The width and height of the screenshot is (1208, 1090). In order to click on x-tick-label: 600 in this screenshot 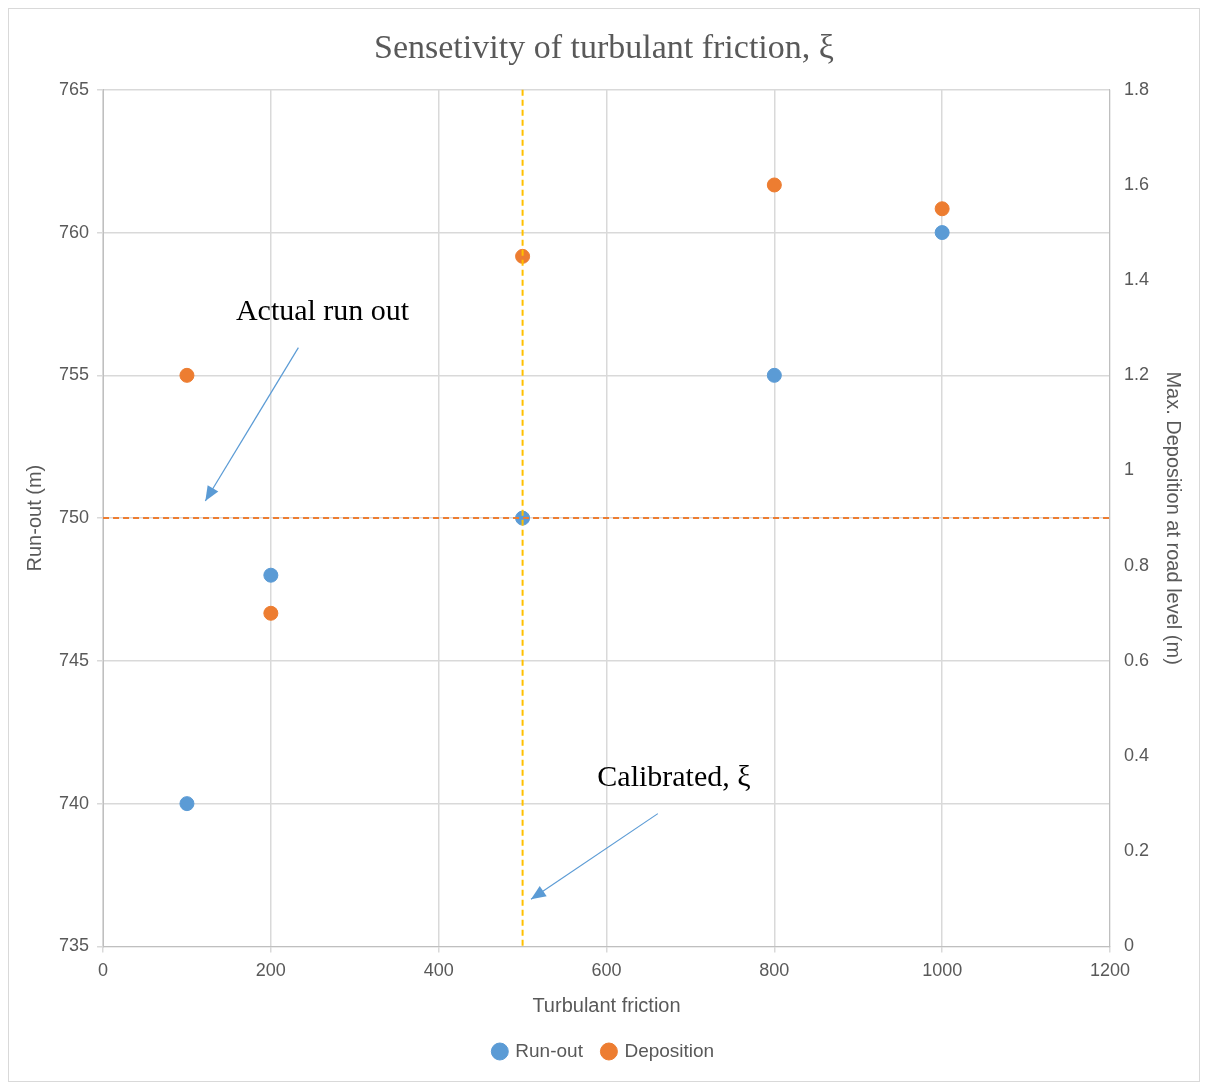, I will do `click(606, 970)`.